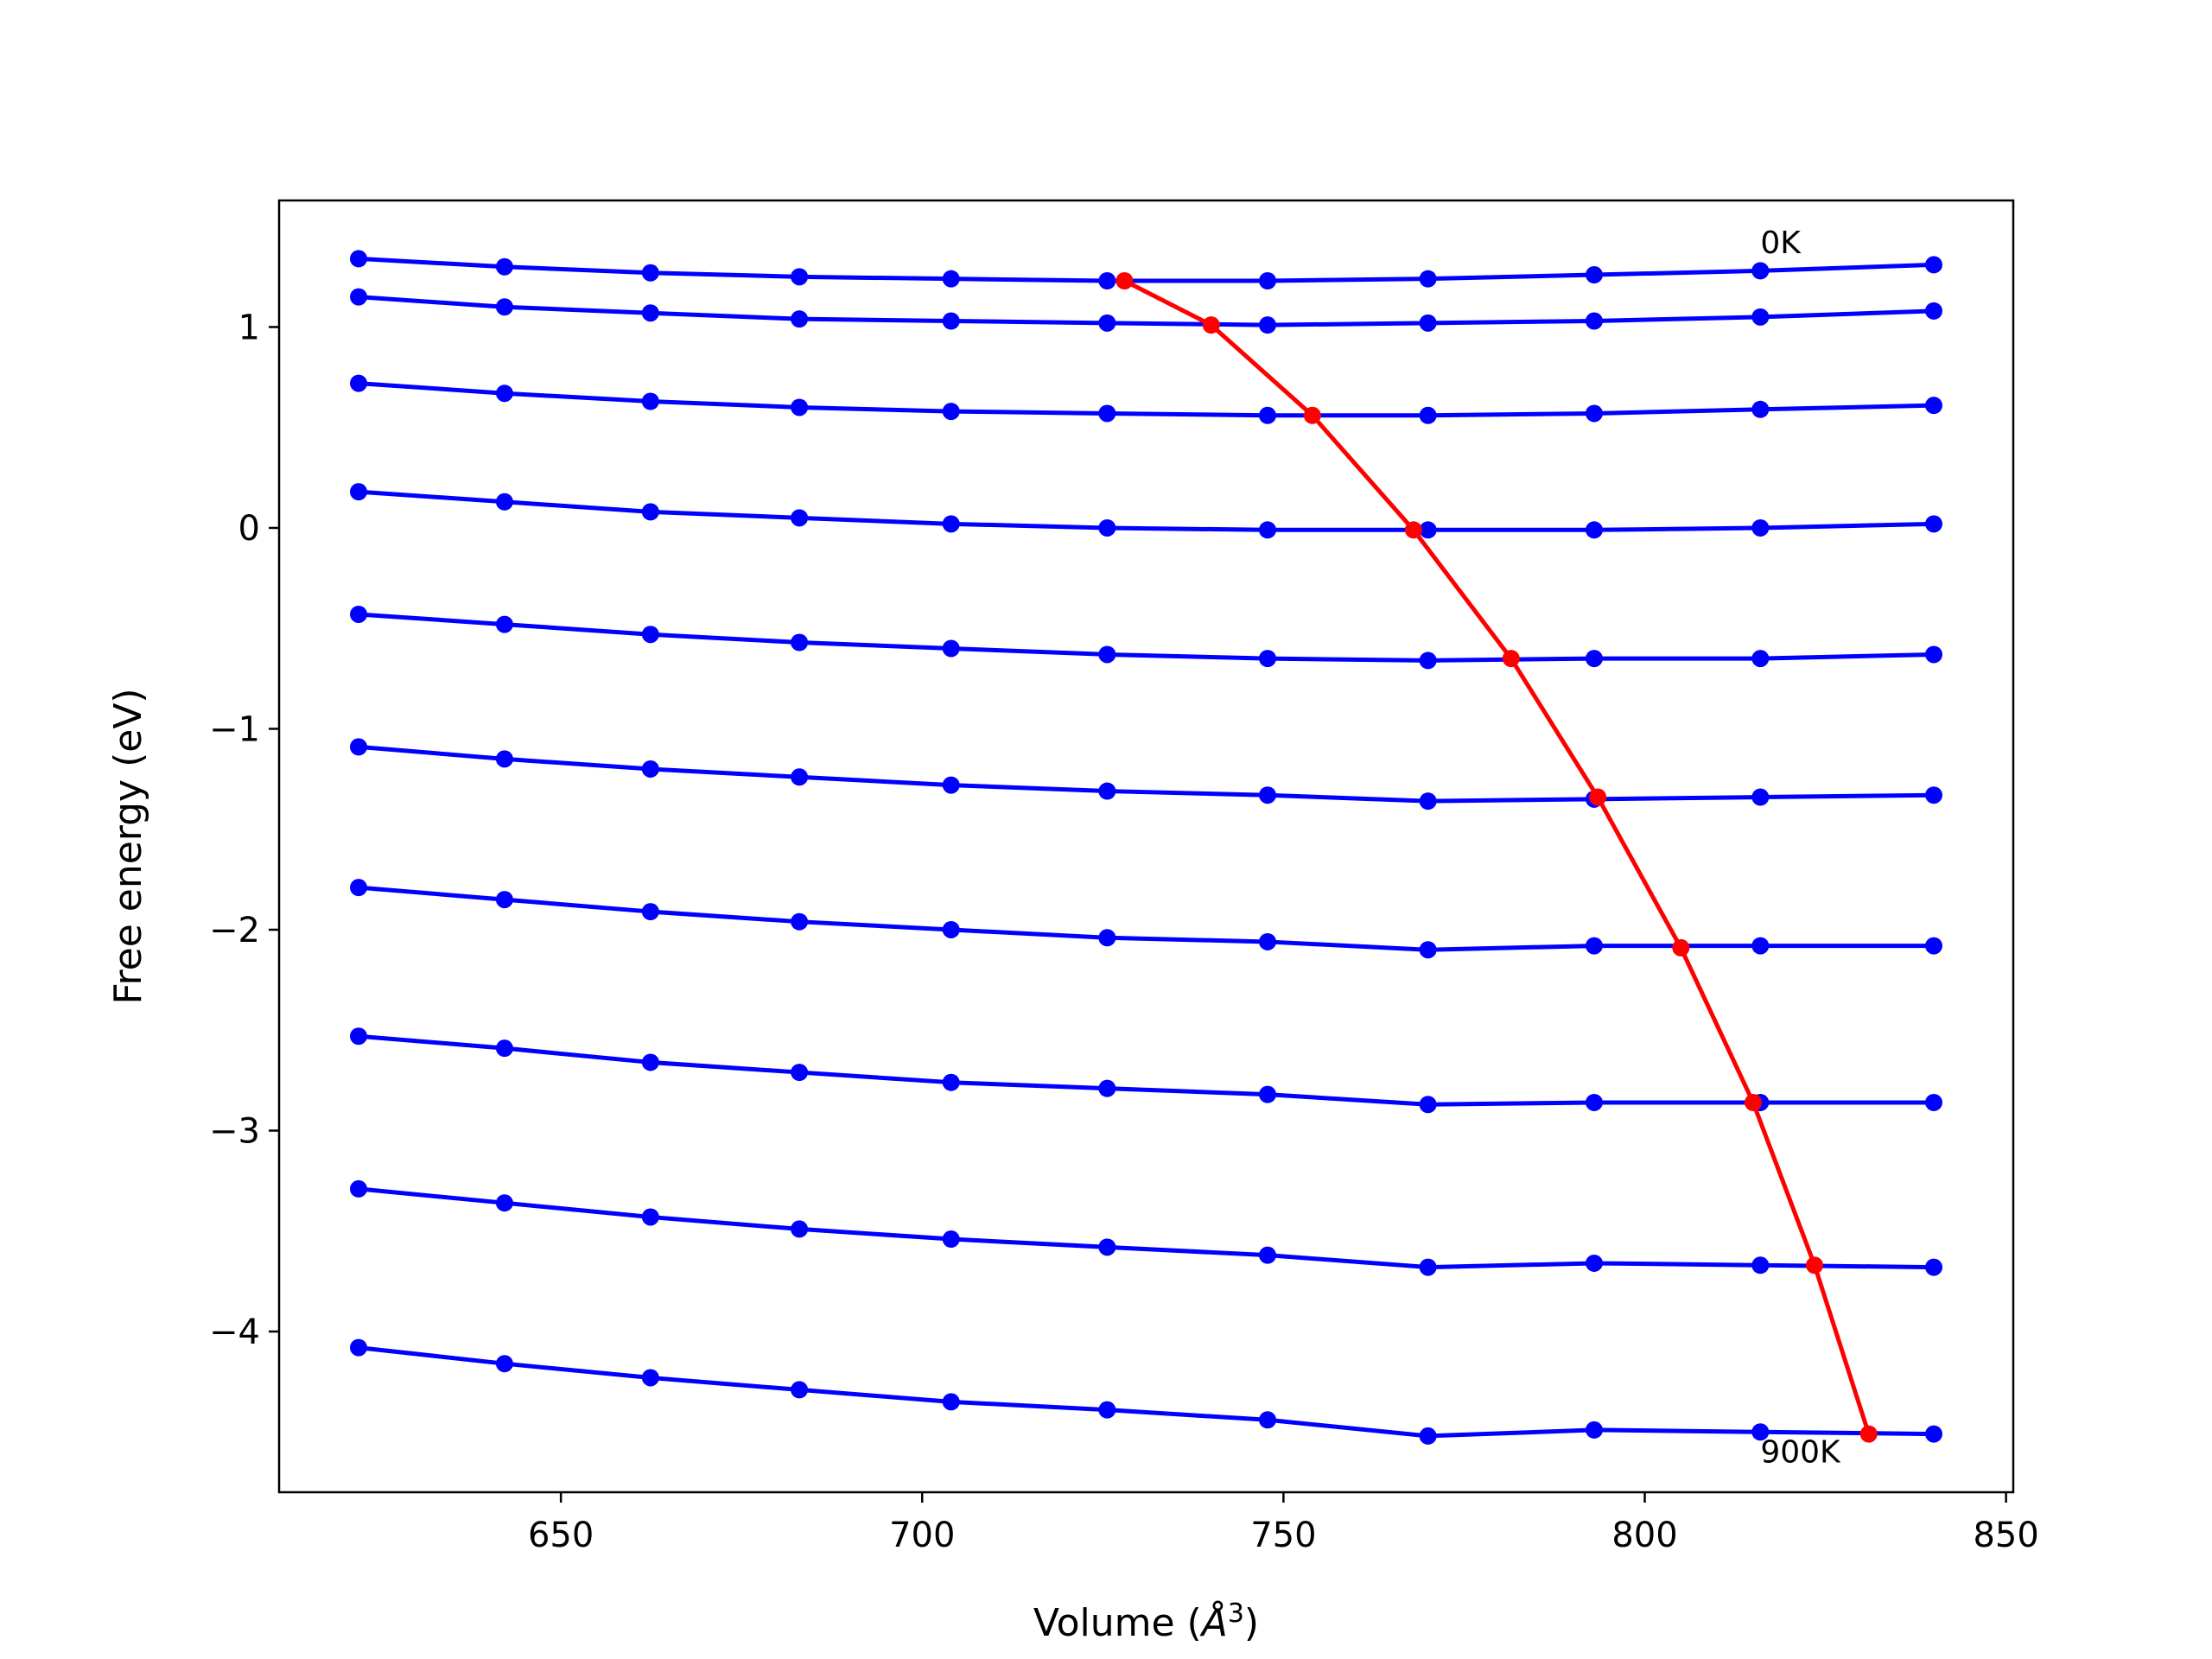 This screenshot has height=1659, width=2212. What do you see at coordinates (561, 1535) in the screenshot?
I see `x-tick-label-650: 650` at bounding box center [561, 1535].